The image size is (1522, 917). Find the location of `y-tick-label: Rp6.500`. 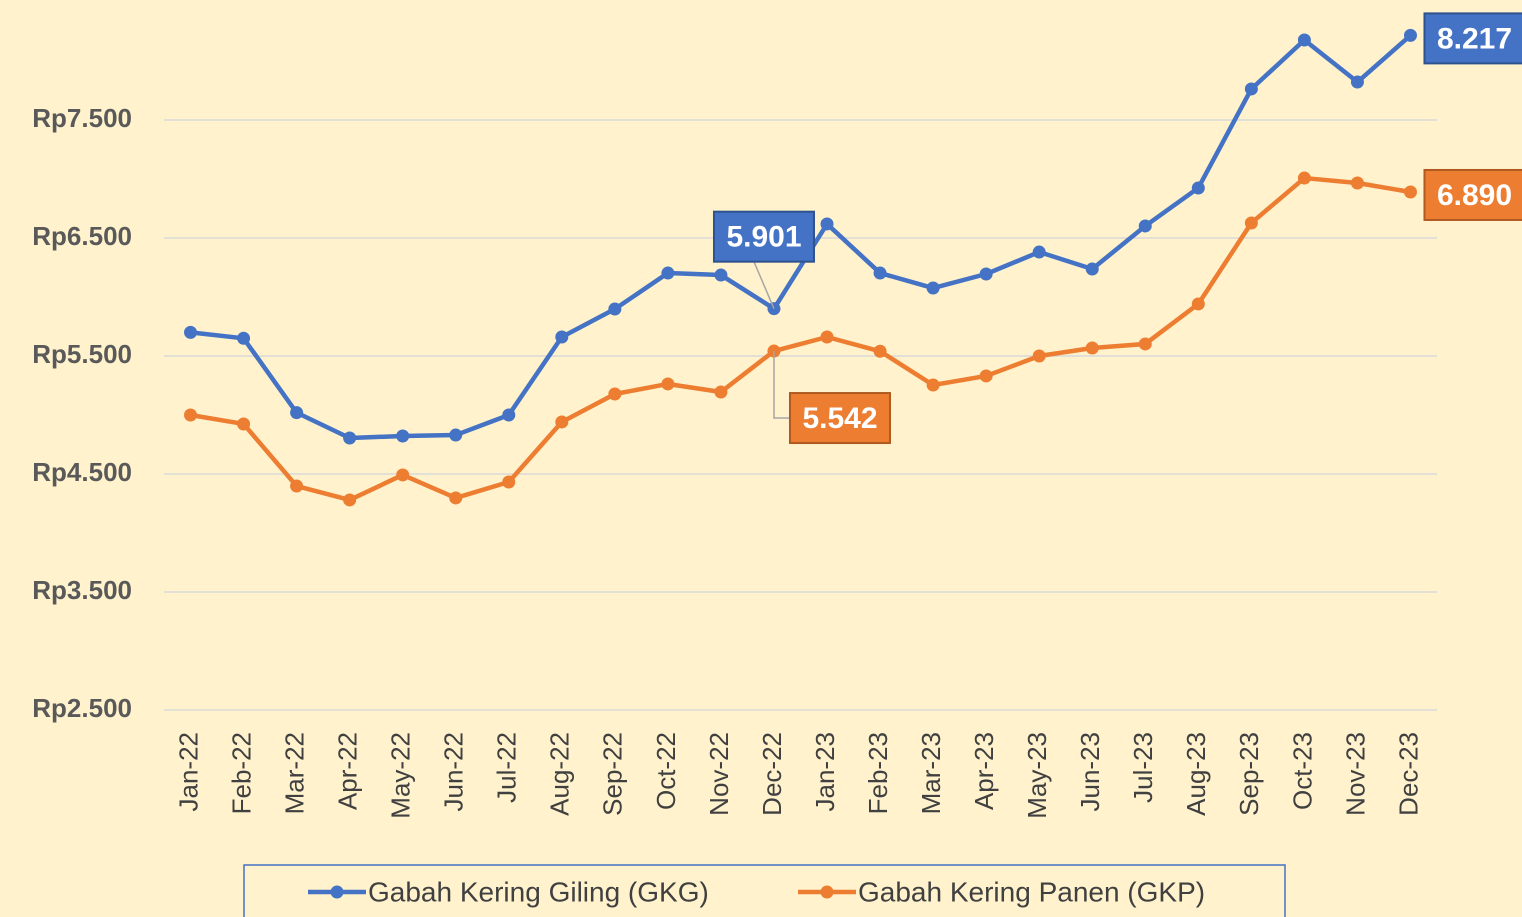

y-tick-label: Rp6.500 is located at coordinates (82, 236).